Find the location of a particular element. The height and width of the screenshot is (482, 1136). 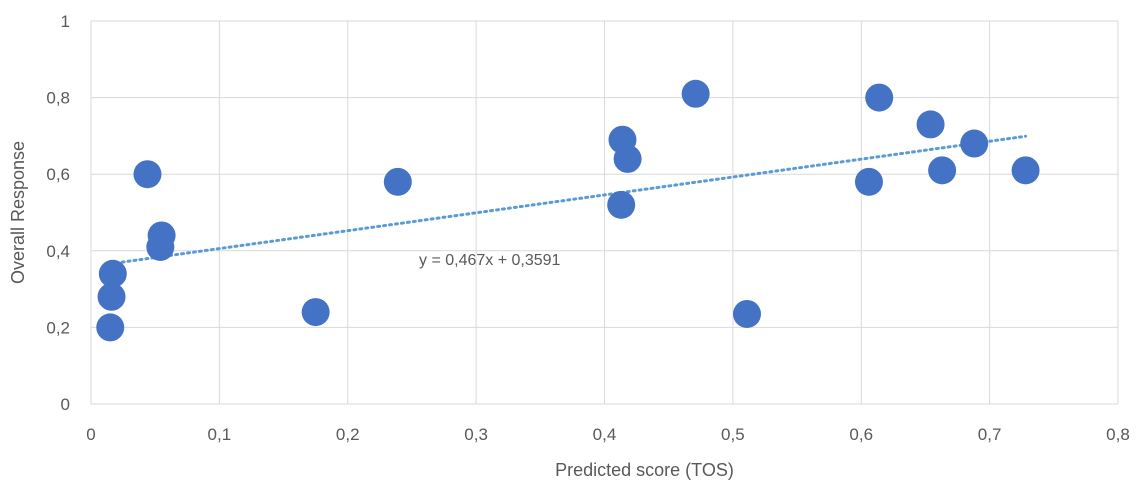

x-tick-label: 0,4 is located at coordinates (605, 434).